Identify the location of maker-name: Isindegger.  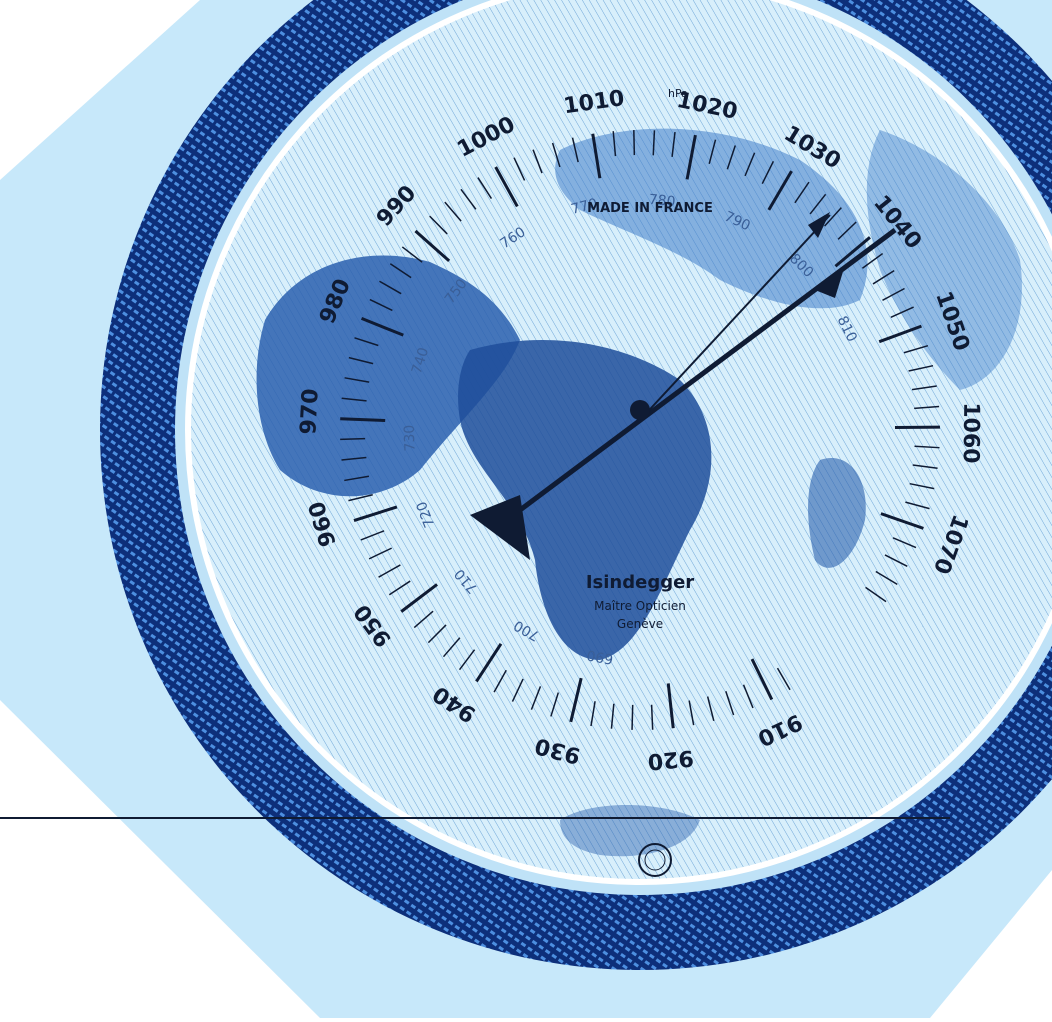
(640, 582).